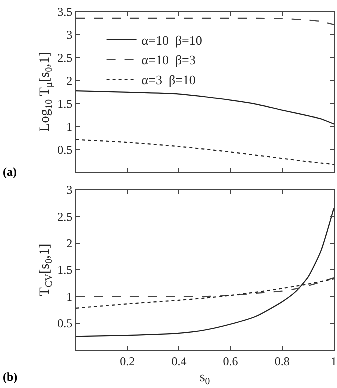  Describe the element at coordinates (169, 60) in the screenshot. I see `legend-label: α=10 β=3` at that location.